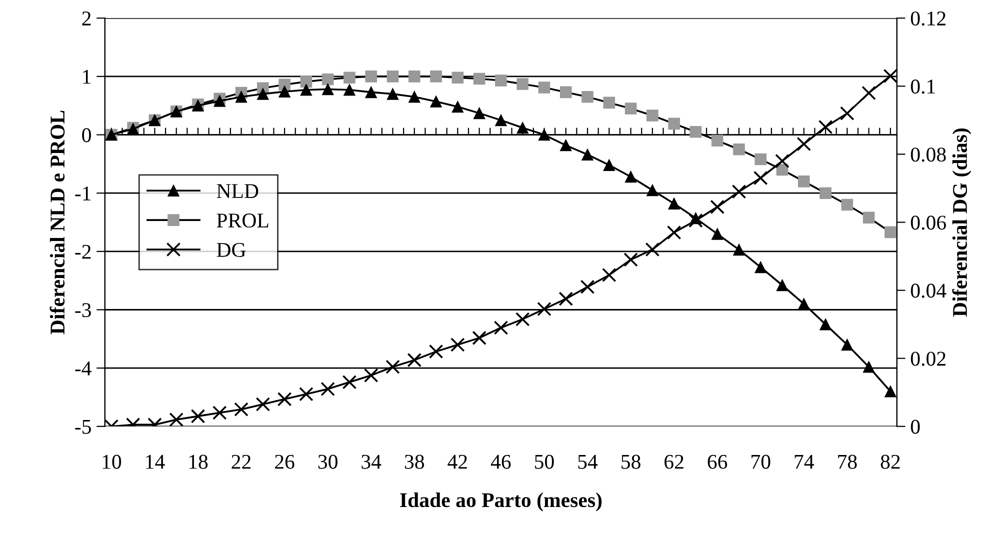 Image resolution: width=990 pixels, height=533 pixels. Describe the element at coordinates (674, 461) in the screenshot. I see `x-tick-label: 62` at that location.